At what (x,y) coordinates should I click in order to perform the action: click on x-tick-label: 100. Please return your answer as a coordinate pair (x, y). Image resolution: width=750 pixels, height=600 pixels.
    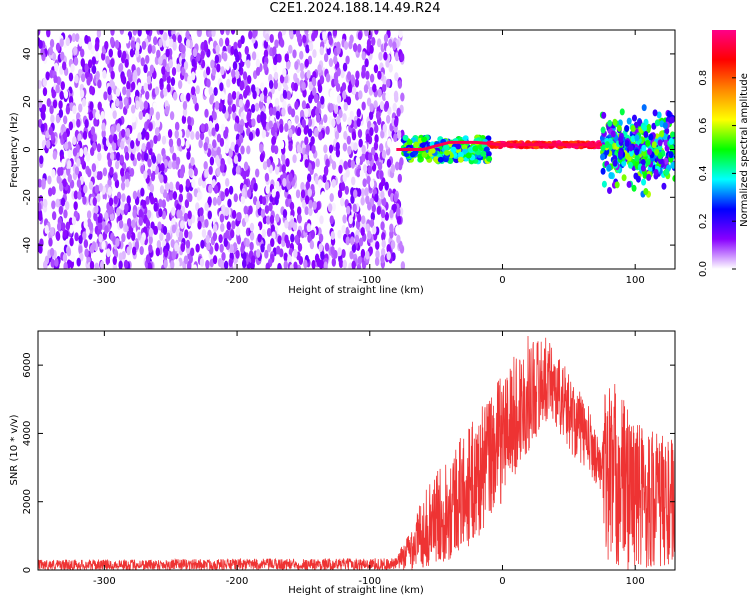
    Looking at the image, I should click on (635, 280).